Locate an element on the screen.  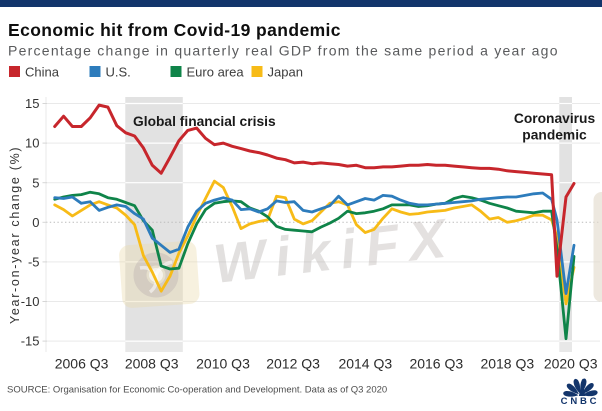
svg-text: 5 is located at coordinates (35, 182).